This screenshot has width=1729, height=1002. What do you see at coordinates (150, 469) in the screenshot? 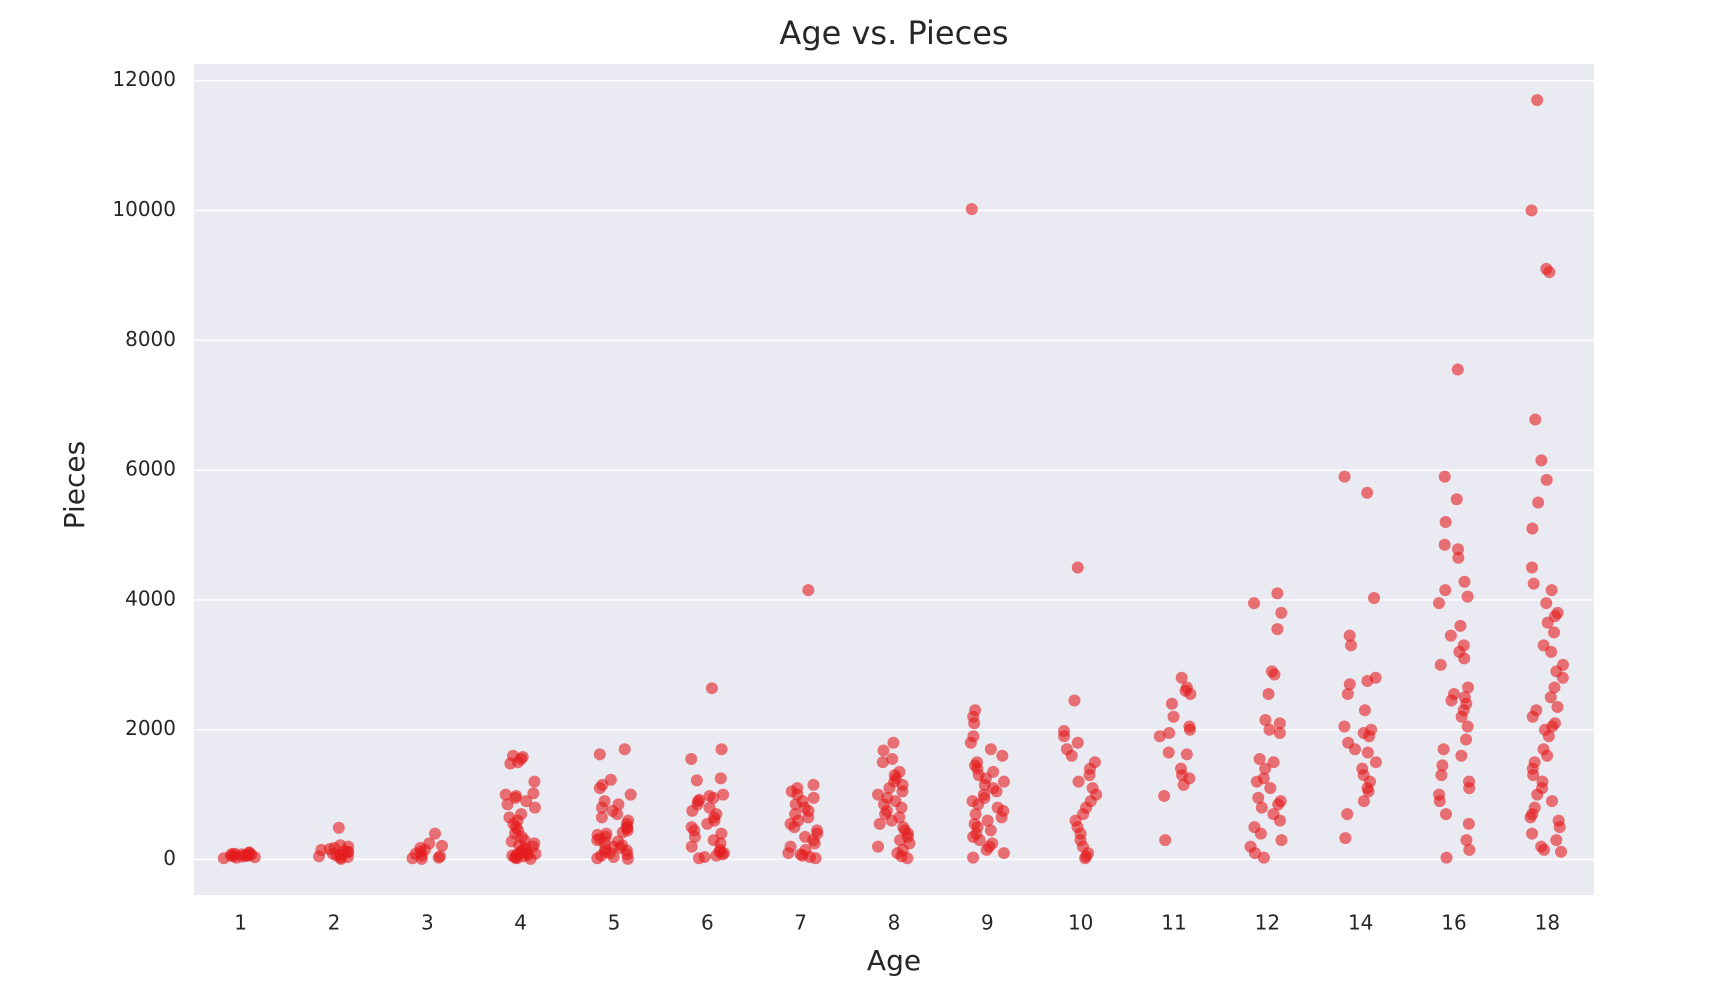
I see `y-tick-label: 6000` at bounding box center [150, 469].